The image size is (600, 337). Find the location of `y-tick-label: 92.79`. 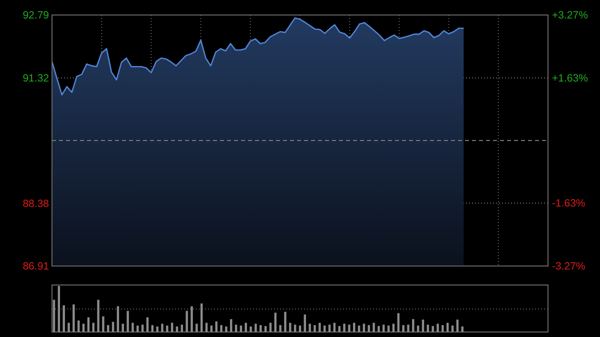

y-tick-label: 92.79 is located at coordinates (36, 16).